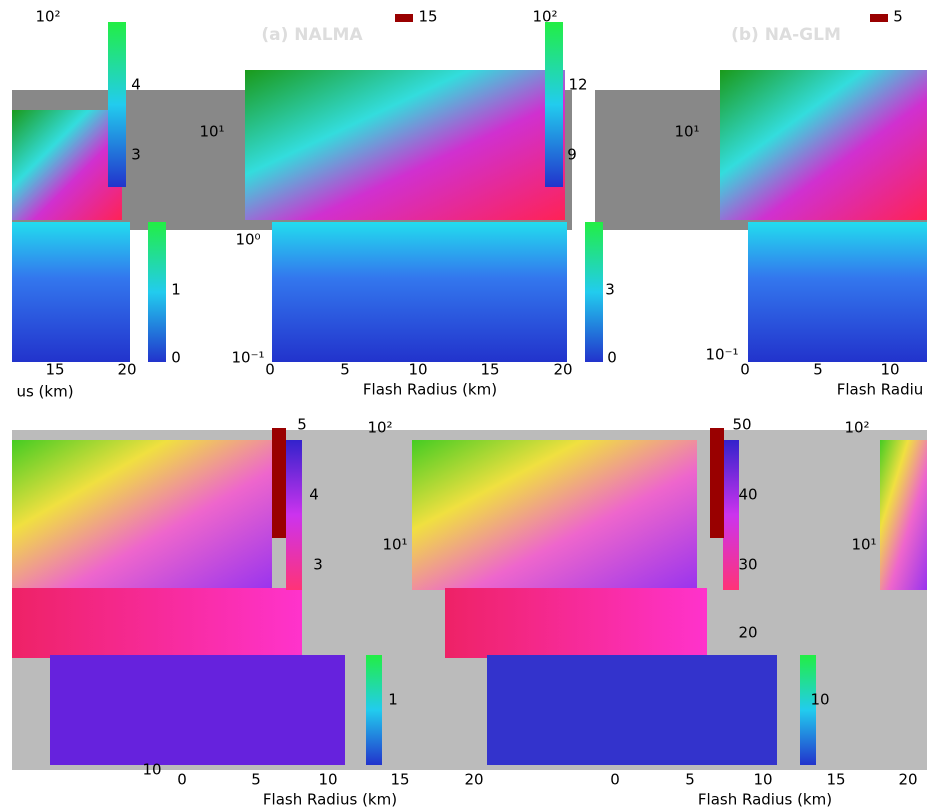 The height and width of the screenshot is (811, 927). Describe the element at coordinates (747, 633) in the screenshot. I see `colorbar-tick-label: 20` at that location.